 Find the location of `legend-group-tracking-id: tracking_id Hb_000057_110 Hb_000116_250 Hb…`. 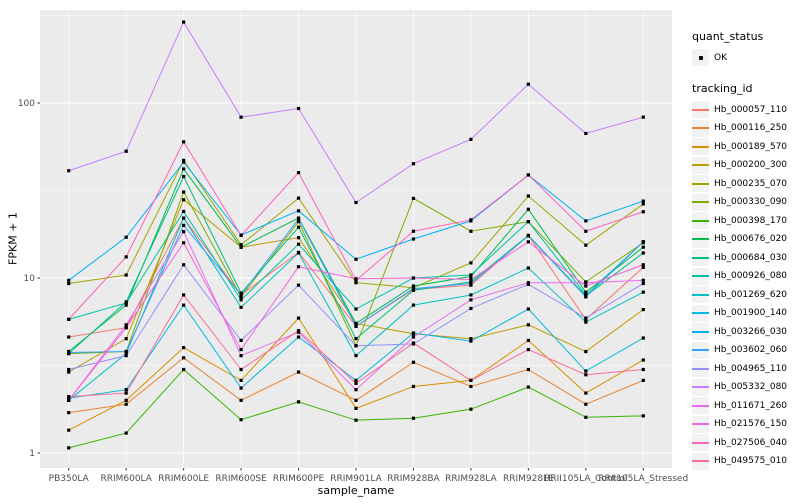

legend-group-tracking-id: tracking_id Hb_000057_110 Hb_000116_250 Hb… is located at coordinates (745, 276).